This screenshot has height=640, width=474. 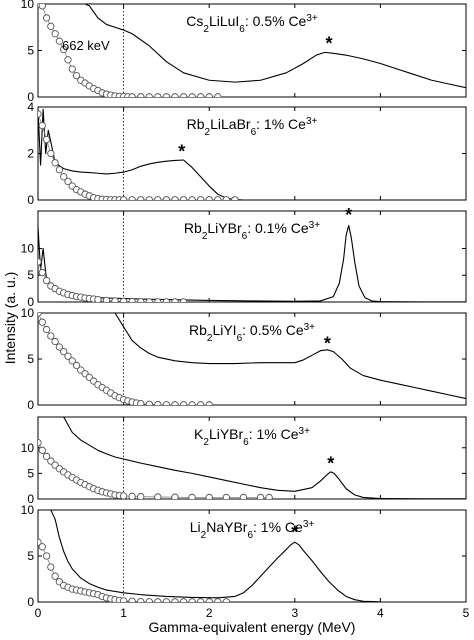 What do you see at coordinates (294, 532) in the screenshot?
I see `peak-marker: *` at bounding box center [294, 532].